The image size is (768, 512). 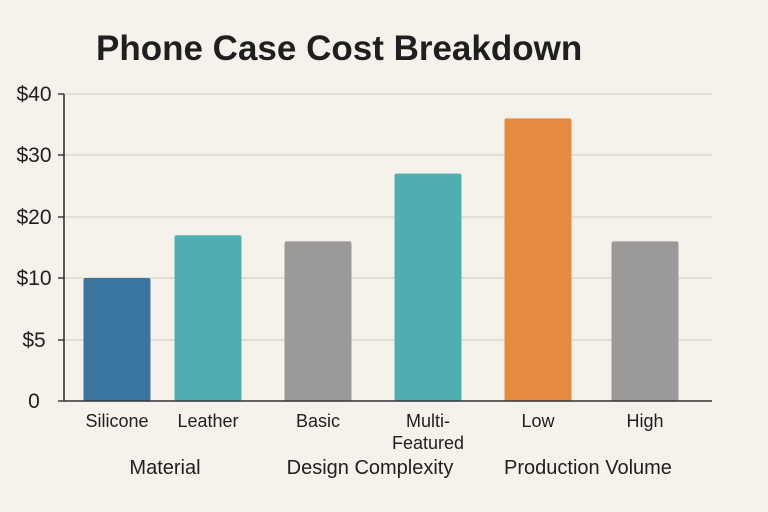 I want to click on x-tick-label: High, so click(x=644, y=421).